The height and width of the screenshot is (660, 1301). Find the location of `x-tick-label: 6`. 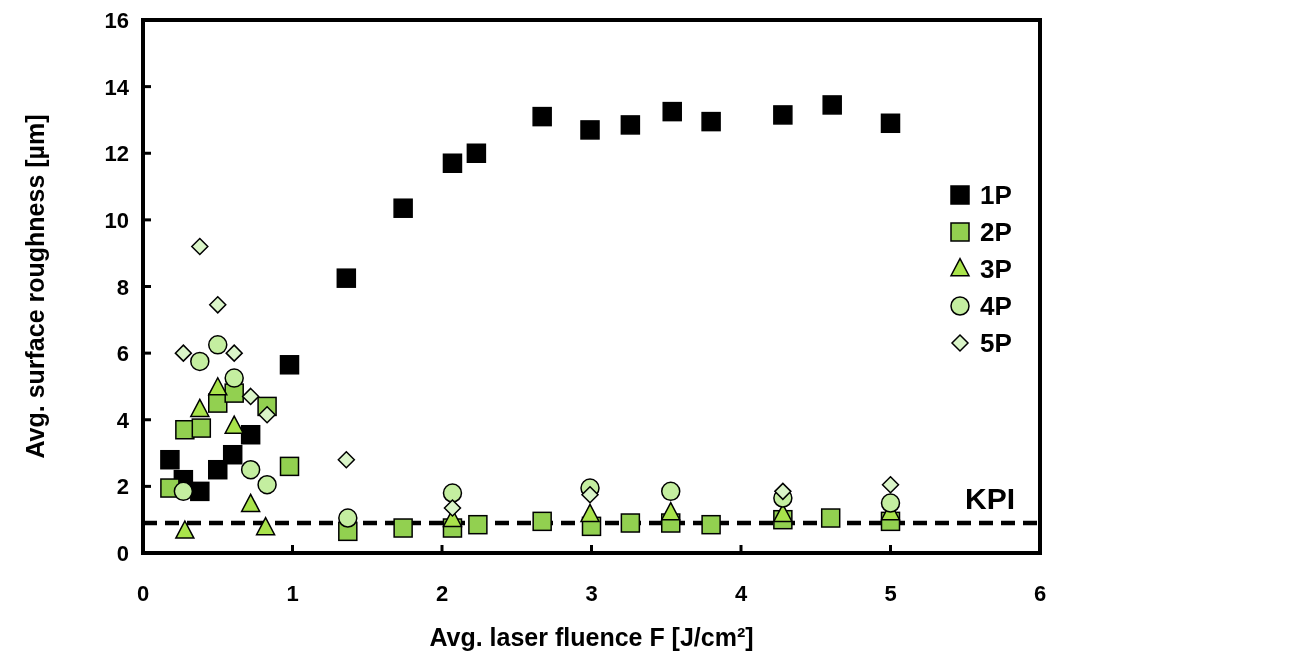

x-tick-label: 6 is located at coordinates (1040, 593).